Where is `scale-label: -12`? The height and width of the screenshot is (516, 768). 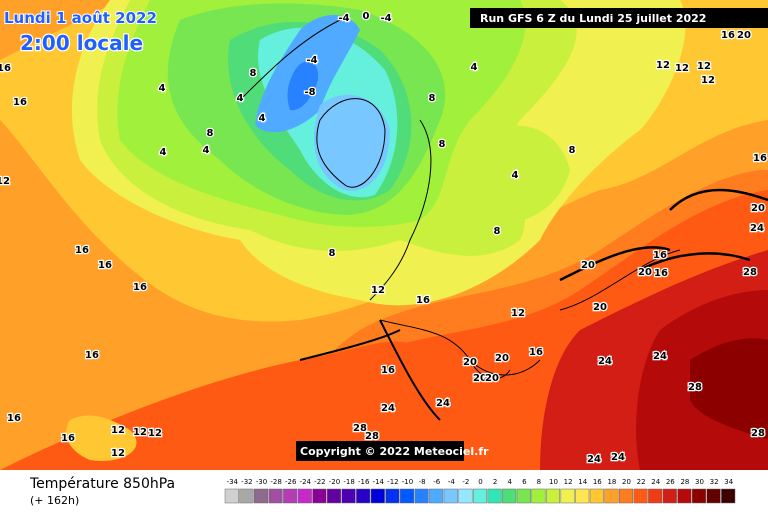
scale-label: -12 is located at coordinates (392, 482).